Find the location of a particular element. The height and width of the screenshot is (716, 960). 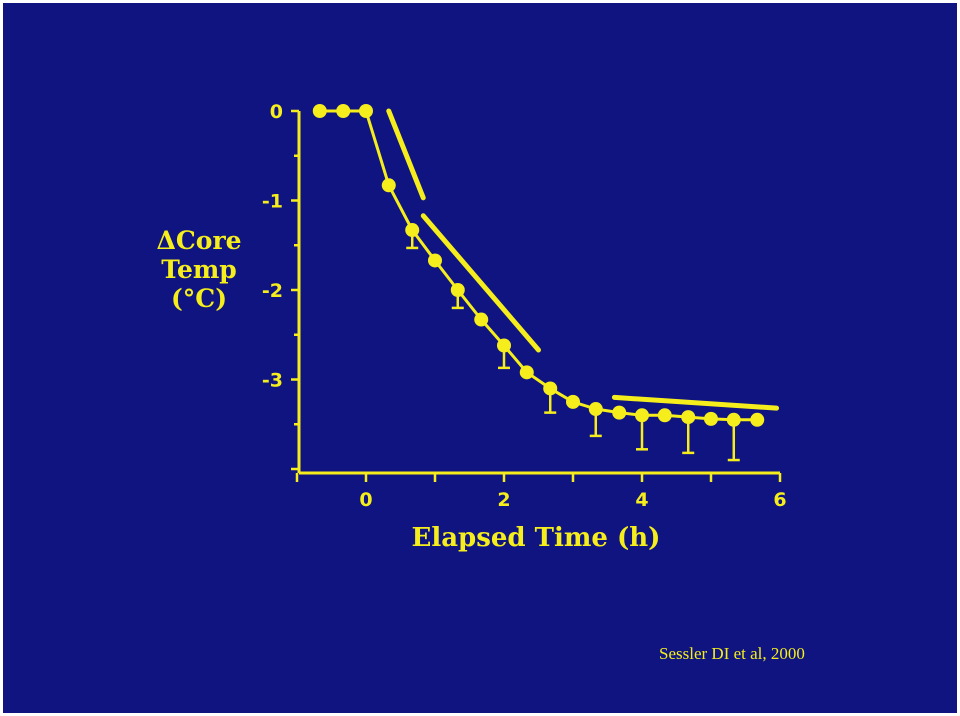

phase-1-trend-line is located at coordinates (406, 154).